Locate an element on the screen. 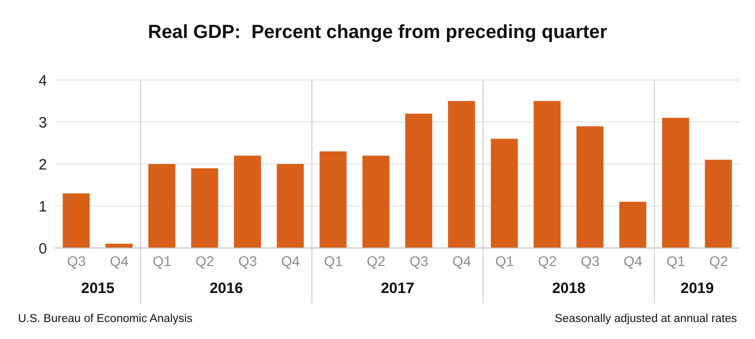  y-tick-label: 2 is located at coordinates (42, 165).